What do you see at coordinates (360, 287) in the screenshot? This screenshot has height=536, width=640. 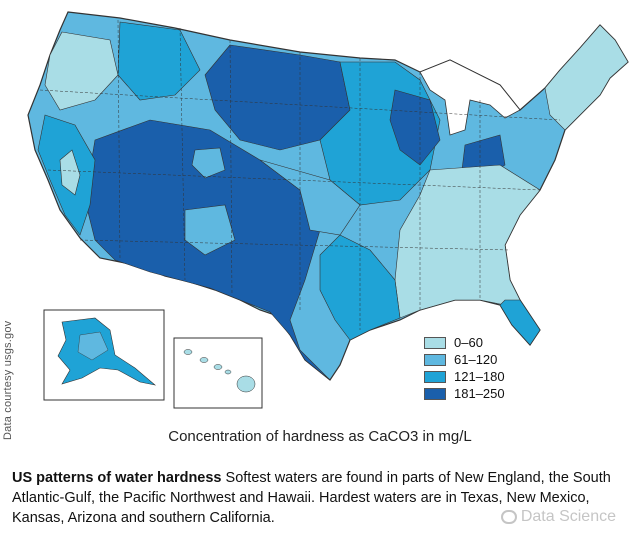 I see `region-texas-gulf` at bounding box center [360, 287].